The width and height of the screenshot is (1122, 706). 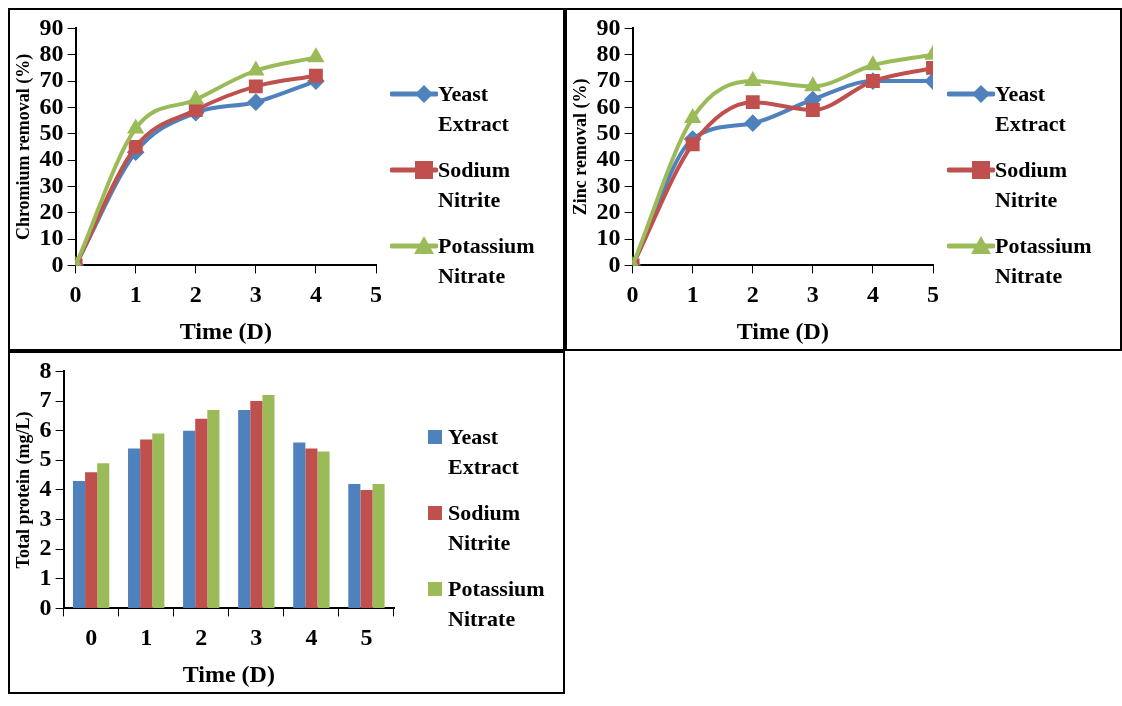 What do you see at coordinates (45, 428) in the screenshot?
I see `y-tick-label: 6` at bounding box center [45, 428].